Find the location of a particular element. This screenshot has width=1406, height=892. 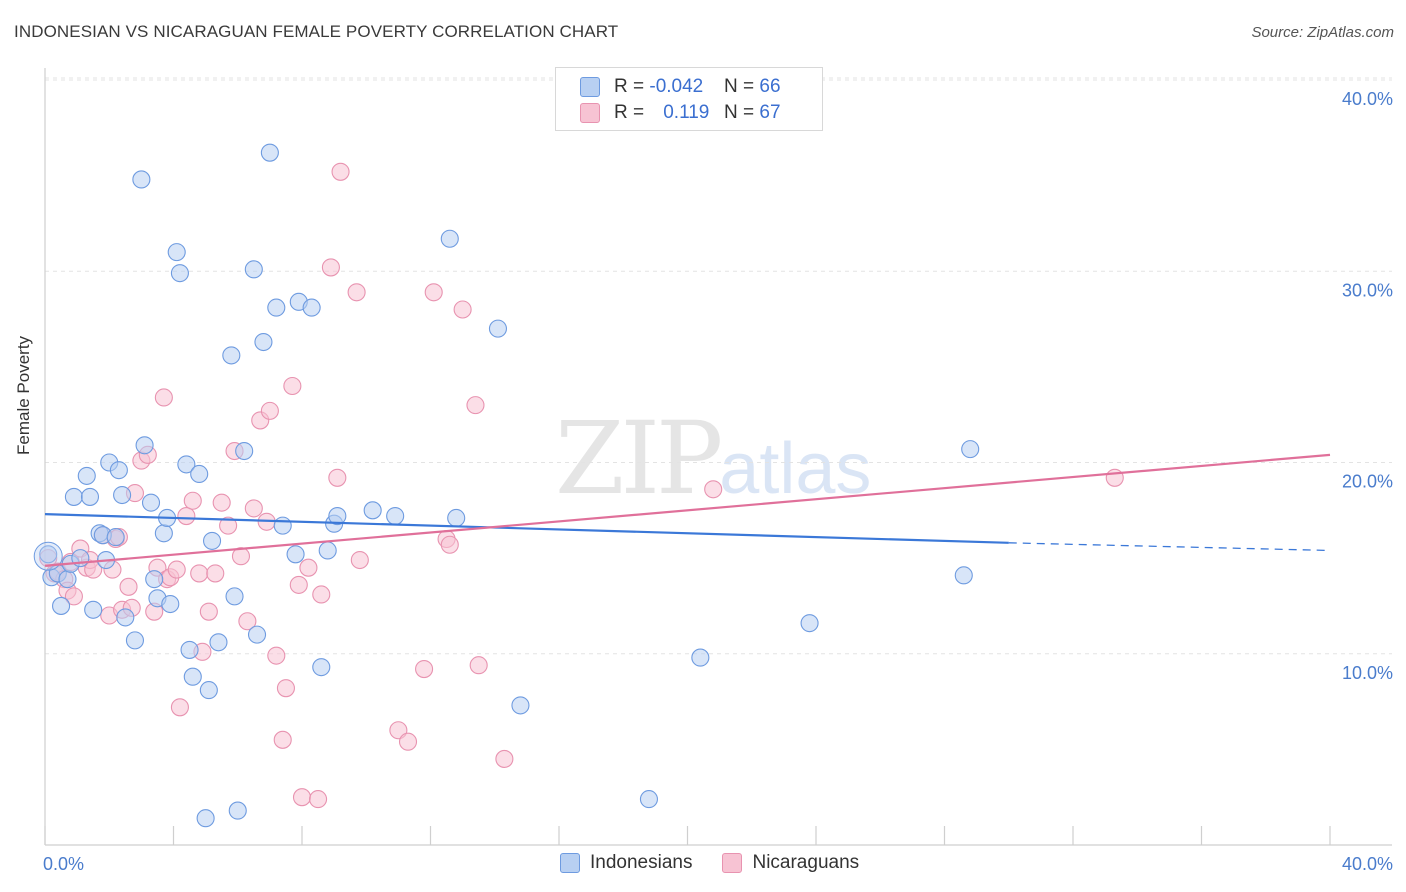

trendline-indonesians is located at coordinates (526, 528).